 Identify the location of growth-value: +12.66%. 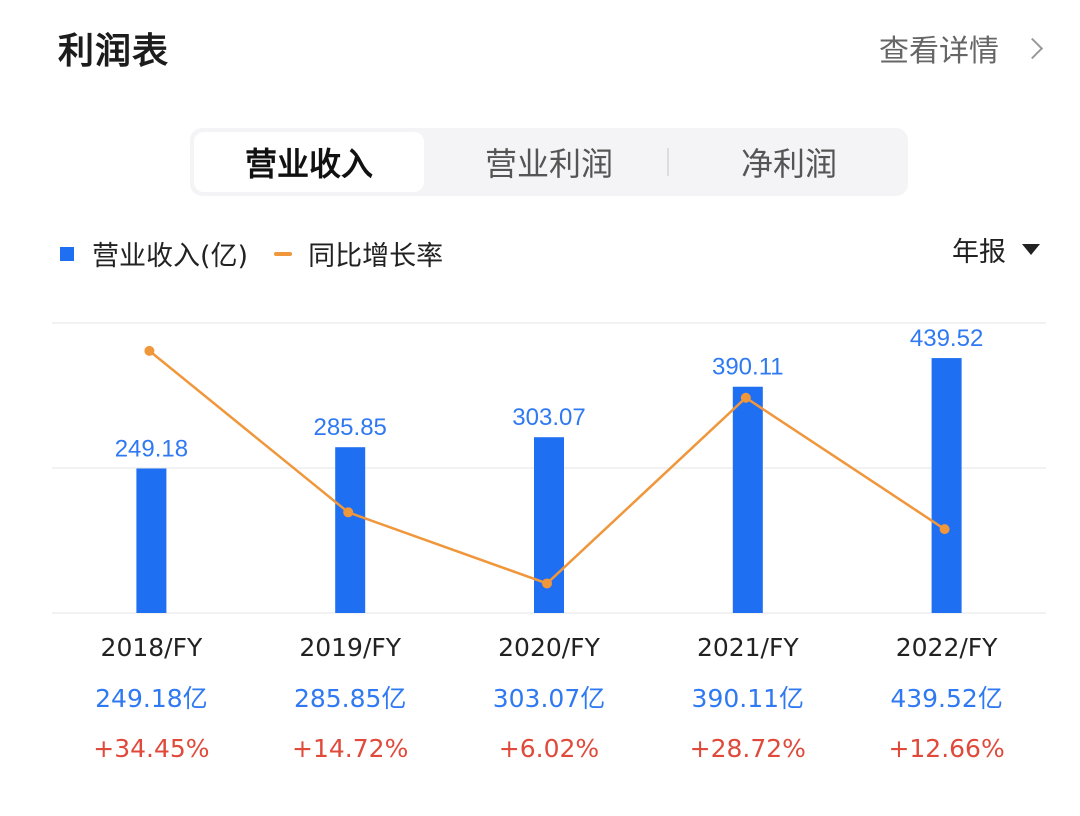
(946, 748).